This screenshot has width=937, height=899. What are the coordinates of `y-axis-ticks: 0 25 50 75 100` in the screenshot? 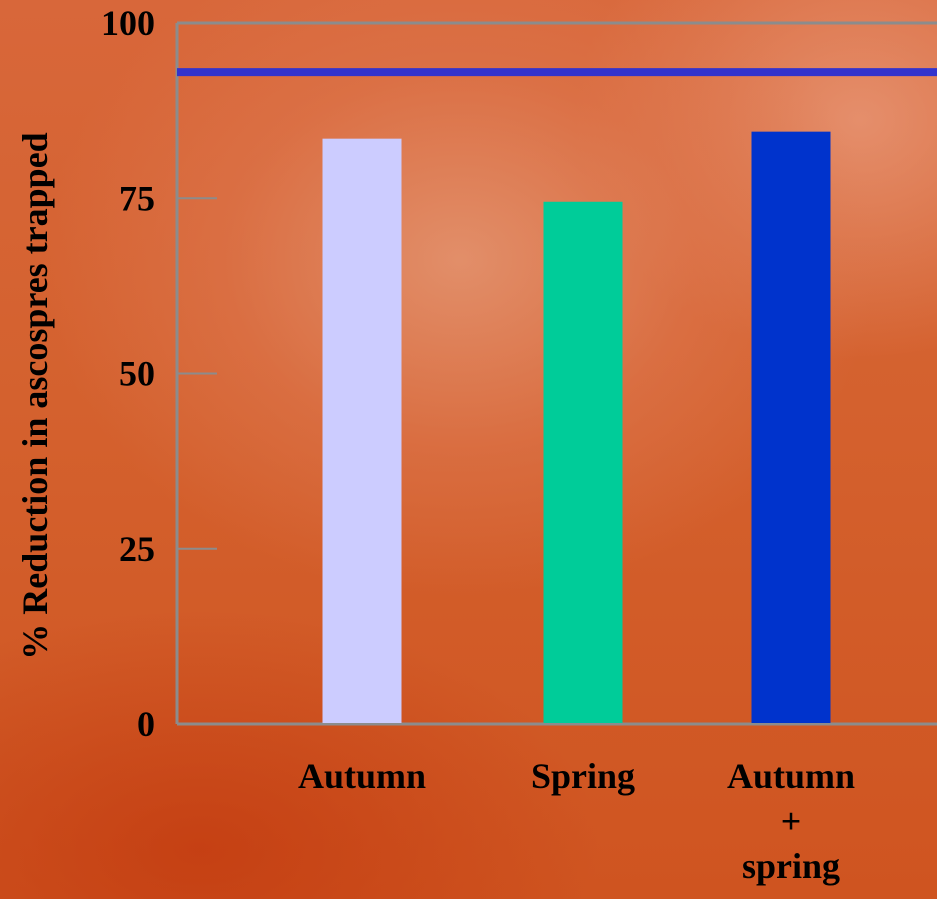 It's located at (159, 373).